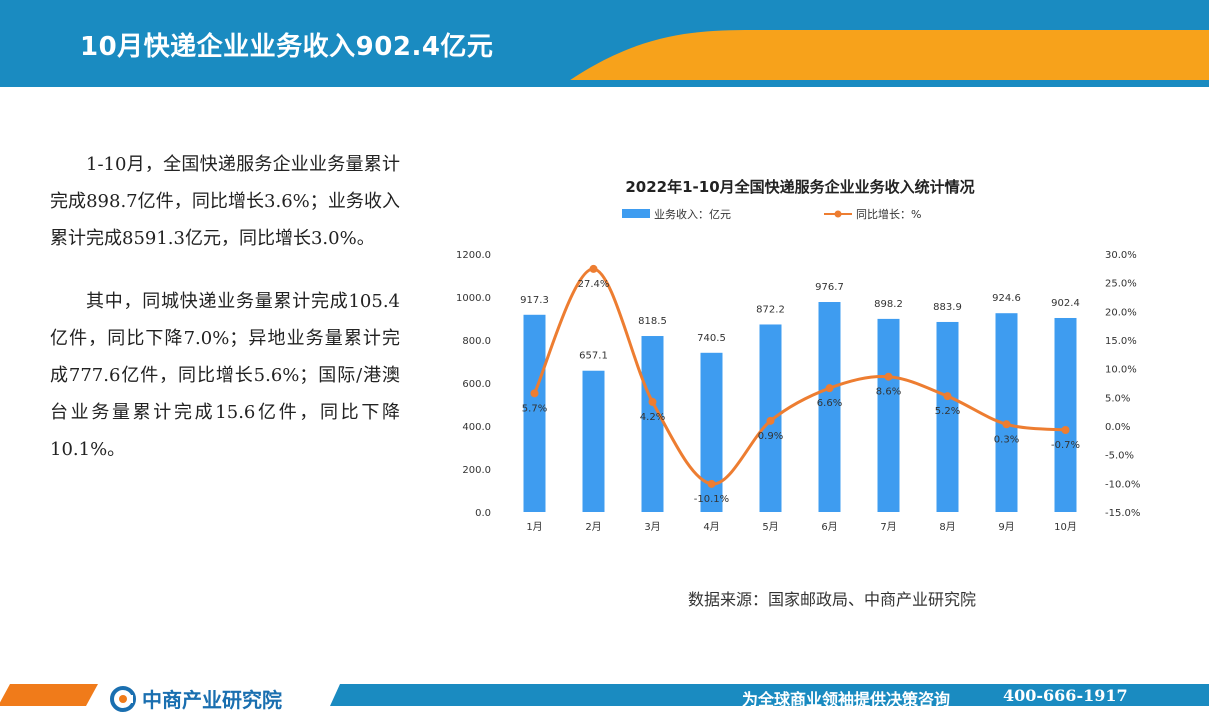 Image resolution: width=1209 pixels, height=718 pixels. Describe the element at coordinates (1121, 312) in the screenshot. I see `y-right-tick-label: 20.0%` at that location.